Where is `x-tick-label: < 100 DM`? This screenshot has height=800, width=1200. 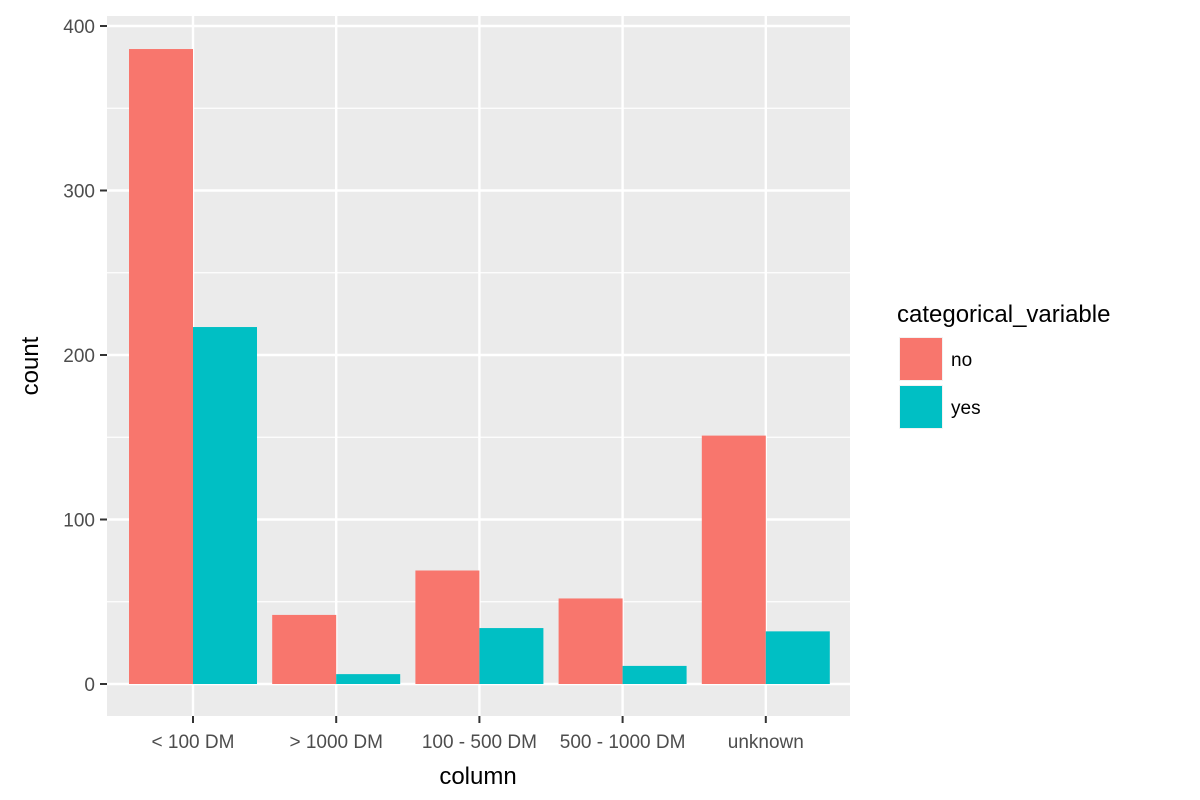 x-tick-label: < 100 DM is located at coordinates (193, 742).